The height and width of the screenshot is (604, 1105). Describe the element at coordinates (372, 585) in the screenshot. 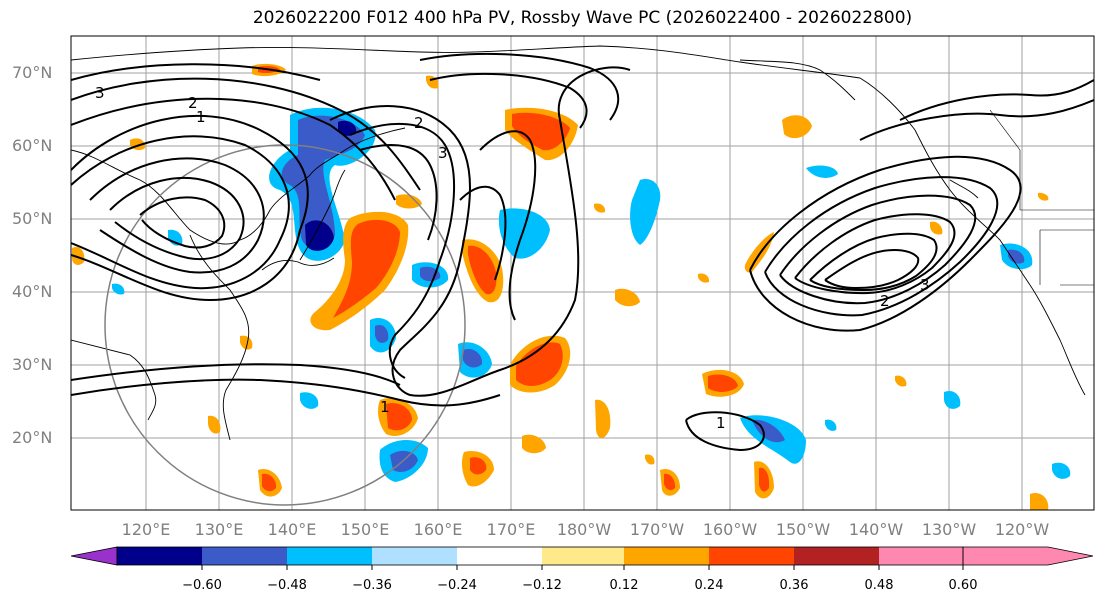

I see `colorbar-tick-label: −0.36` at that location.